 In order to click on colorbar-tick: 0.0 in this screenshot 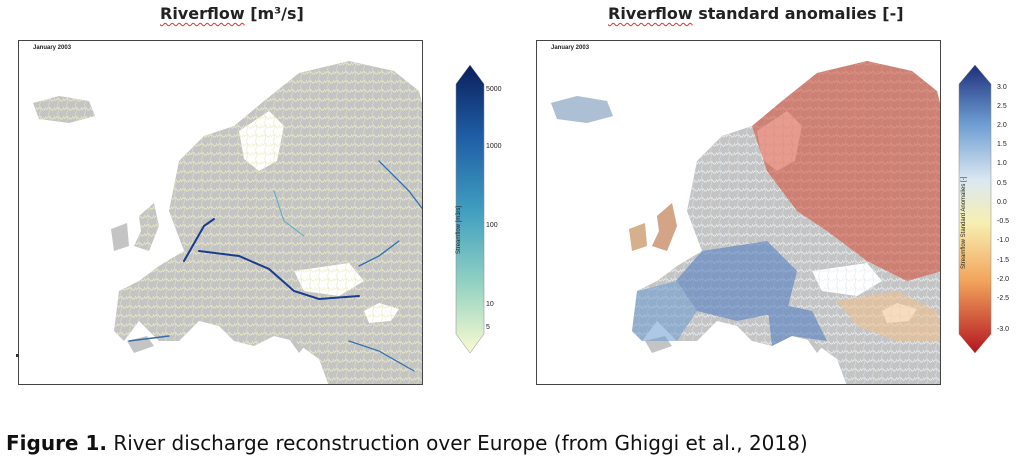, I will do `click(1002, 202)`.